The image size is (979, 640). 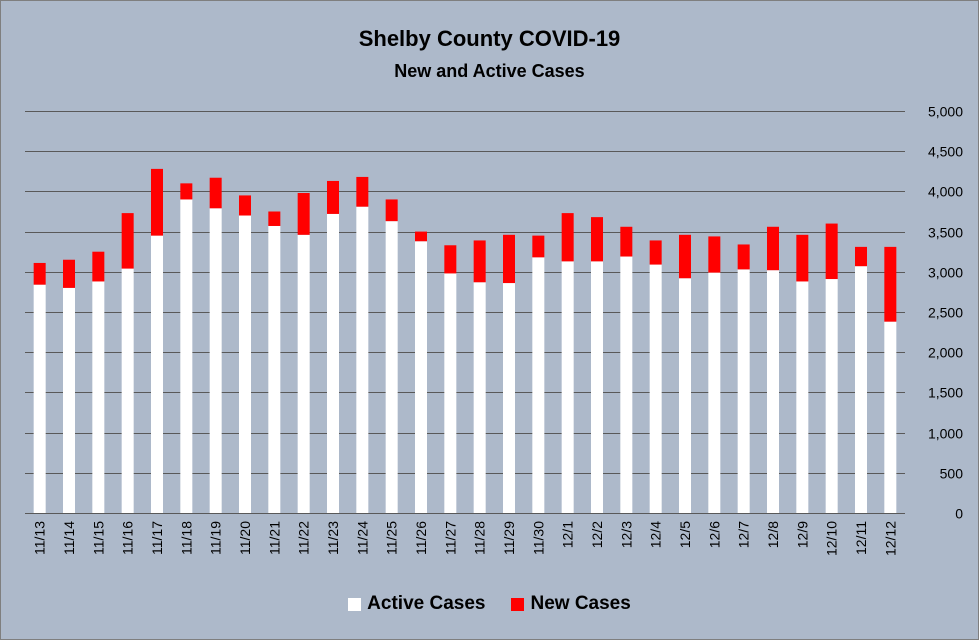 What do you see at coordinates (186, 538) in the screenshot?
I see `x-tick-label: 11/18` at bounding box center [186, 538].